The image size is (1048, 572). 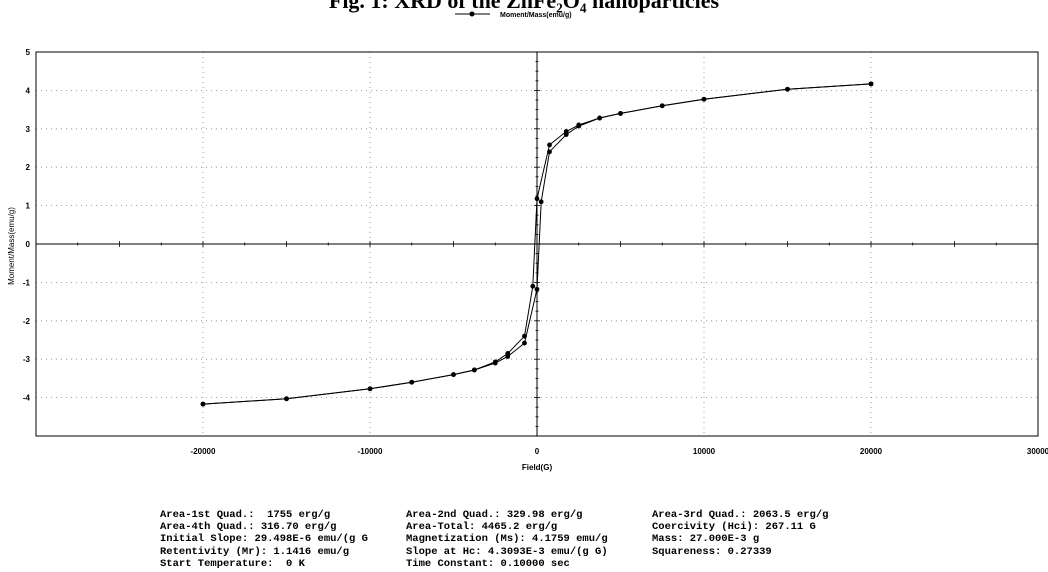 What do you see at coordinates (494, 515) in the screenshot?
I see `stat-cell: Area-2nd Quad.: 329.98 erg/g` at bounding box center [494, 515].